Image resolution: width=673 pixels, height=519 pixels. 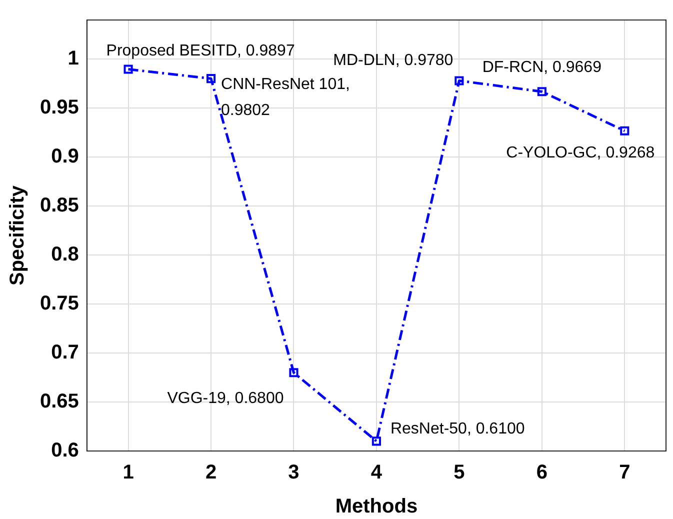 I want to click on x-axis-title: Methods, so click(x=376, y=507).